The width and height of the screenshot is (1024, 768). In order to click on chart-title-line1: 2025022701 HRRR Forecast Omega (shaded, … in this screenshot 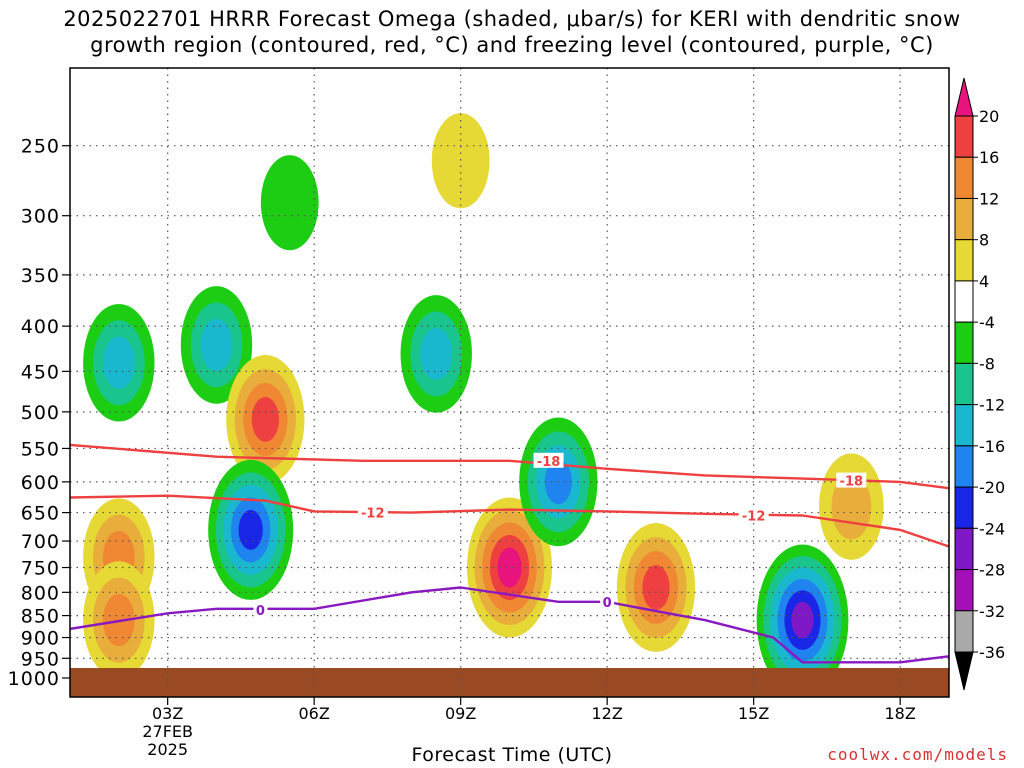, I will do `click(512, 19)`.